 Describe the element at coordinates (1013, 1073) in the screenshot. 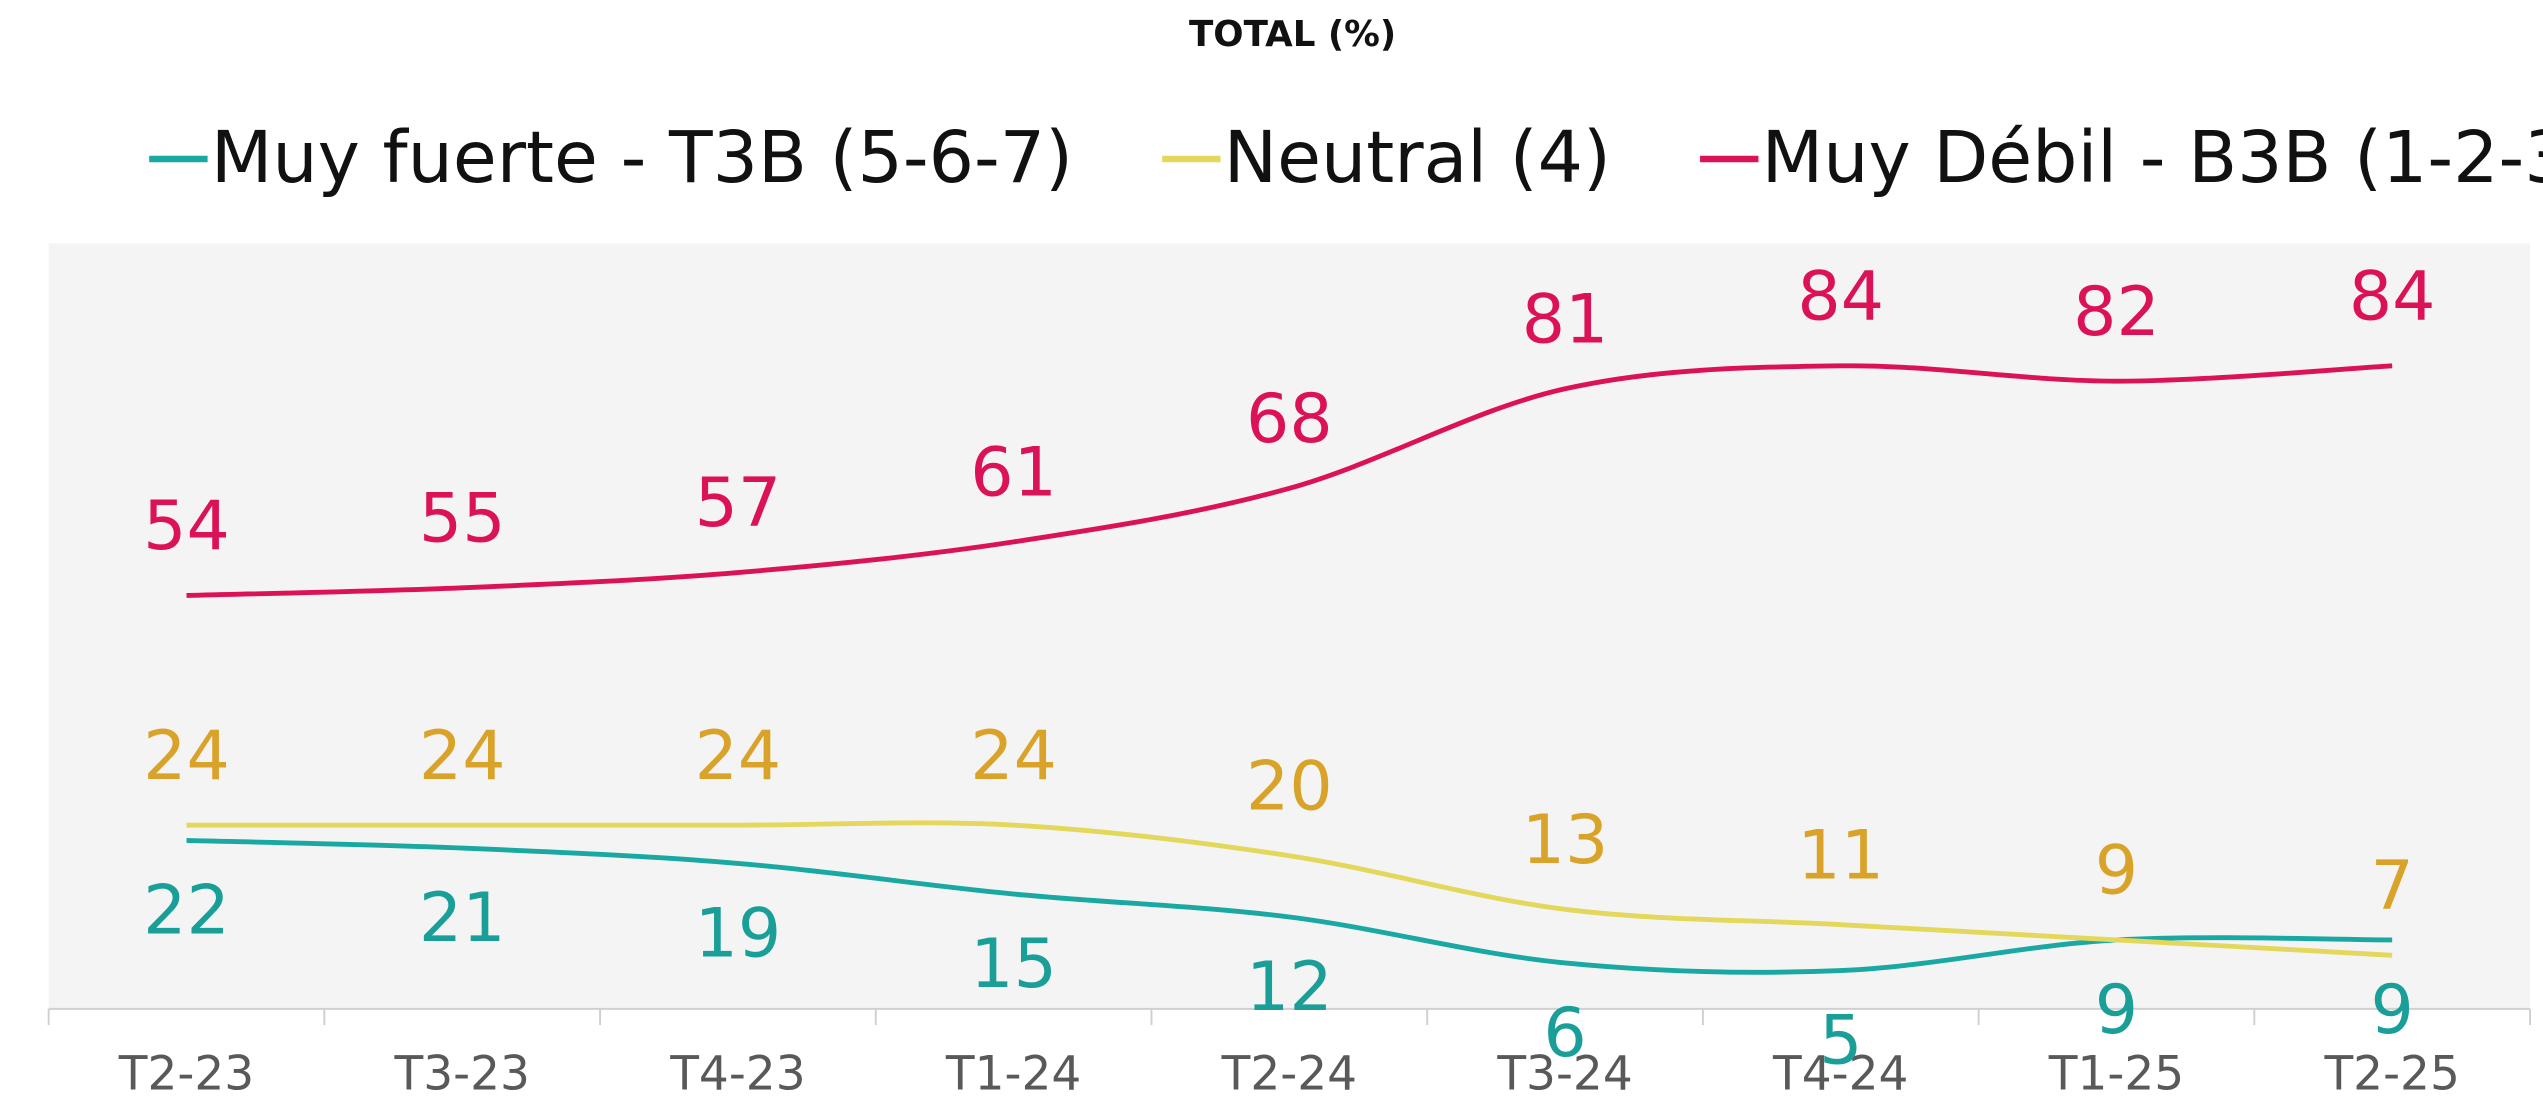

I see `x-tick-label: T1-24` at that location.